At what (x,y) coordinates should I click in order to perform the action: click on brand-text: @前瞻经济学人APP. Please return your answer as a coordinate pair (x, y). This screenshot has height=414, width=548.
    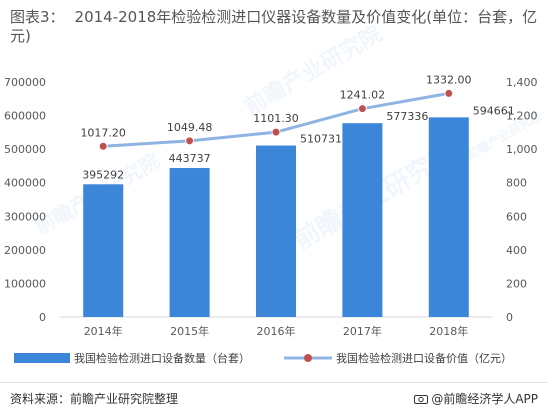
    Looking at the image, I should click on (484, 399).